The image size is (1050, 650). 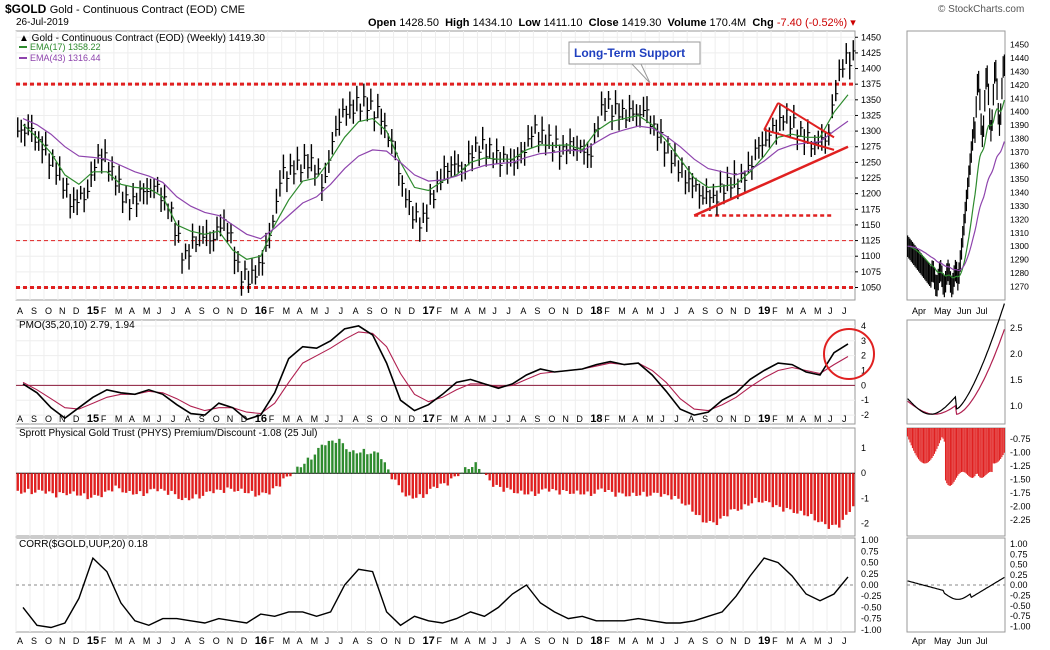 I want to click on daily-x-label-top: Jul, so click(x=982, y=311).